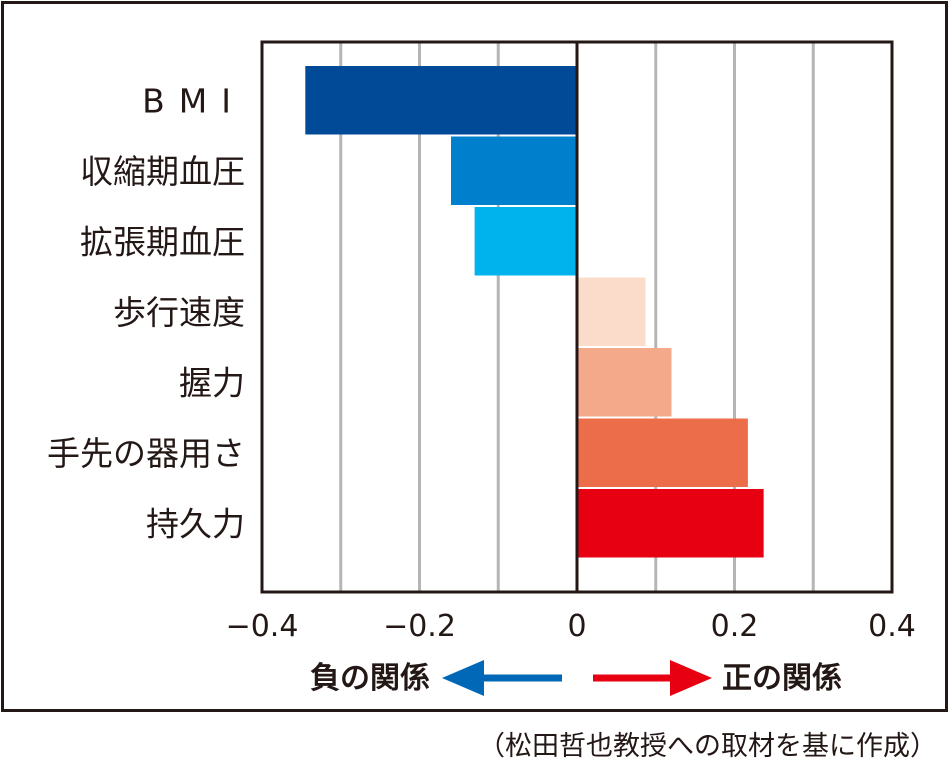  Describe the element at coordinates (262, 626) in the screenshot. I see `x-tick-label: −0.4` at that location.